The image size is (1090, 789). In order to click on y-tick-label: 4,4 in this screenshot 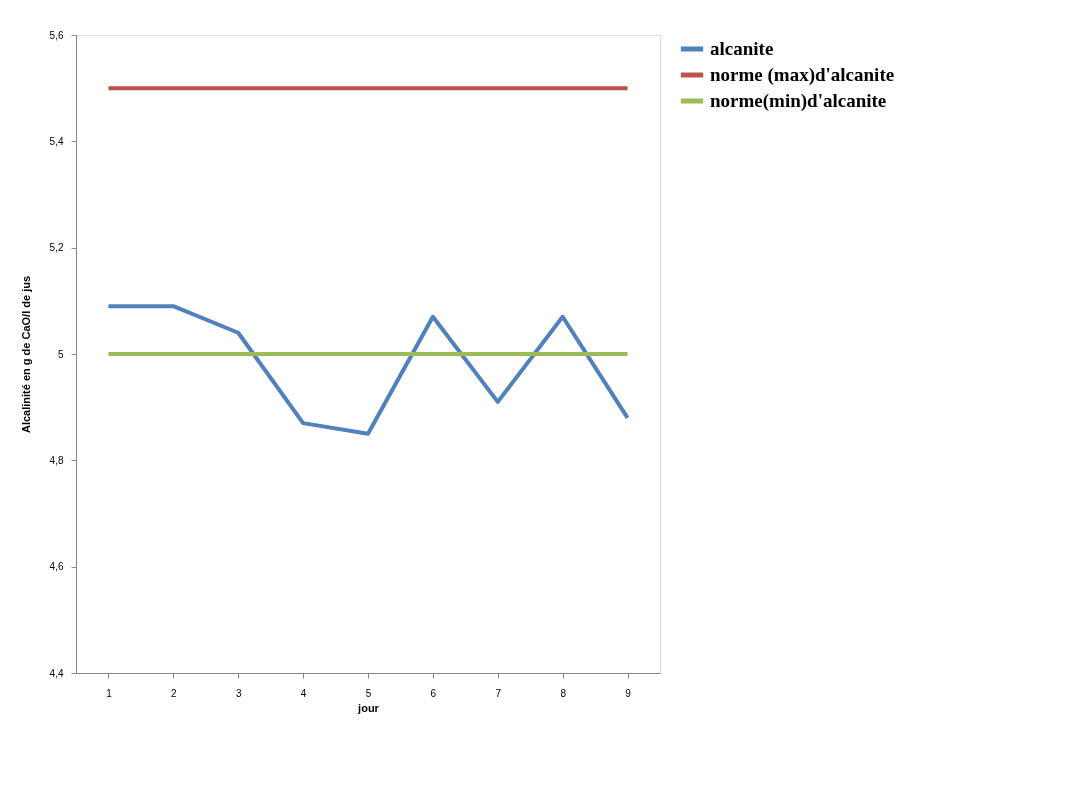, I will do `click(56, 673)`.